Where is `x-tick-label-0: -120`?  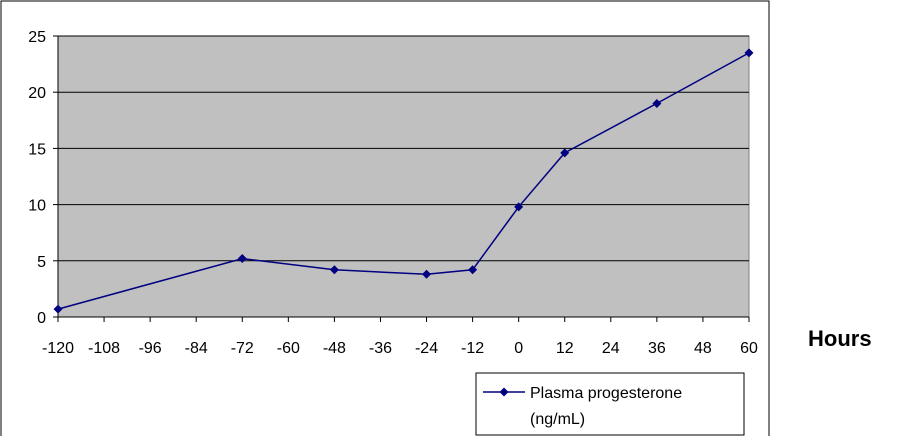 x-tick-label-0: -120 is located at coordinates (58, 348).